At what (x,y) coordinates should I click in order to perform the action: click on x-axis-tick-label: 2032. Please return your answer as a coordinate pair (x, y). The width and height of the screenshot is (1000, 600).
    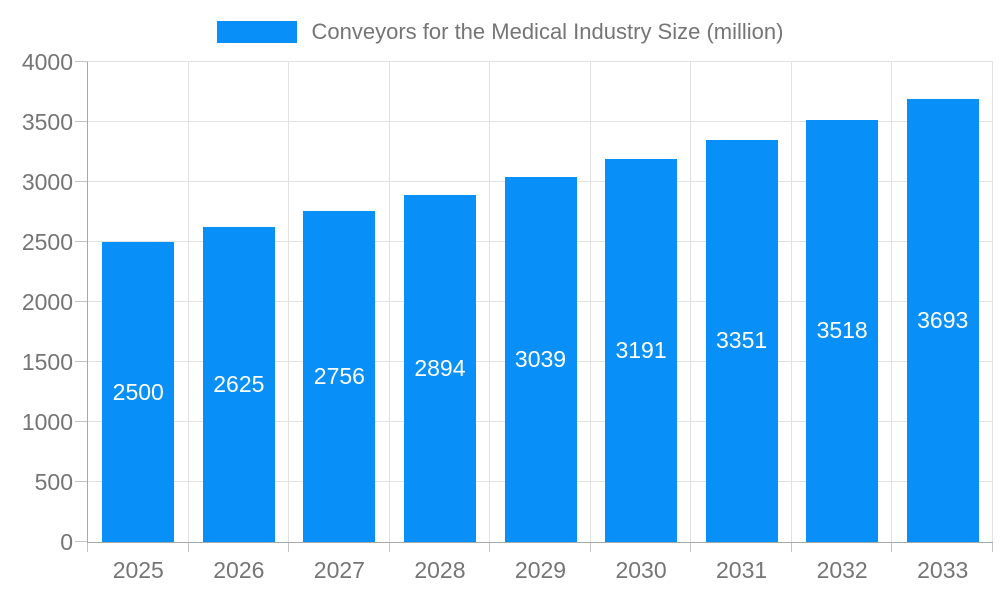
    Looking at the image, I should click on (842, 570).